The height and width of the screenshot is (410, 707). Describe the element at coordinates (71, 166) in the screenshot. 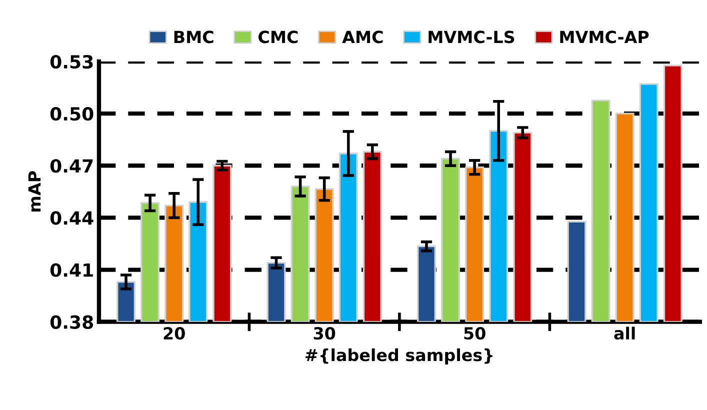

I see `y-tick-label: 0.47` at that location.